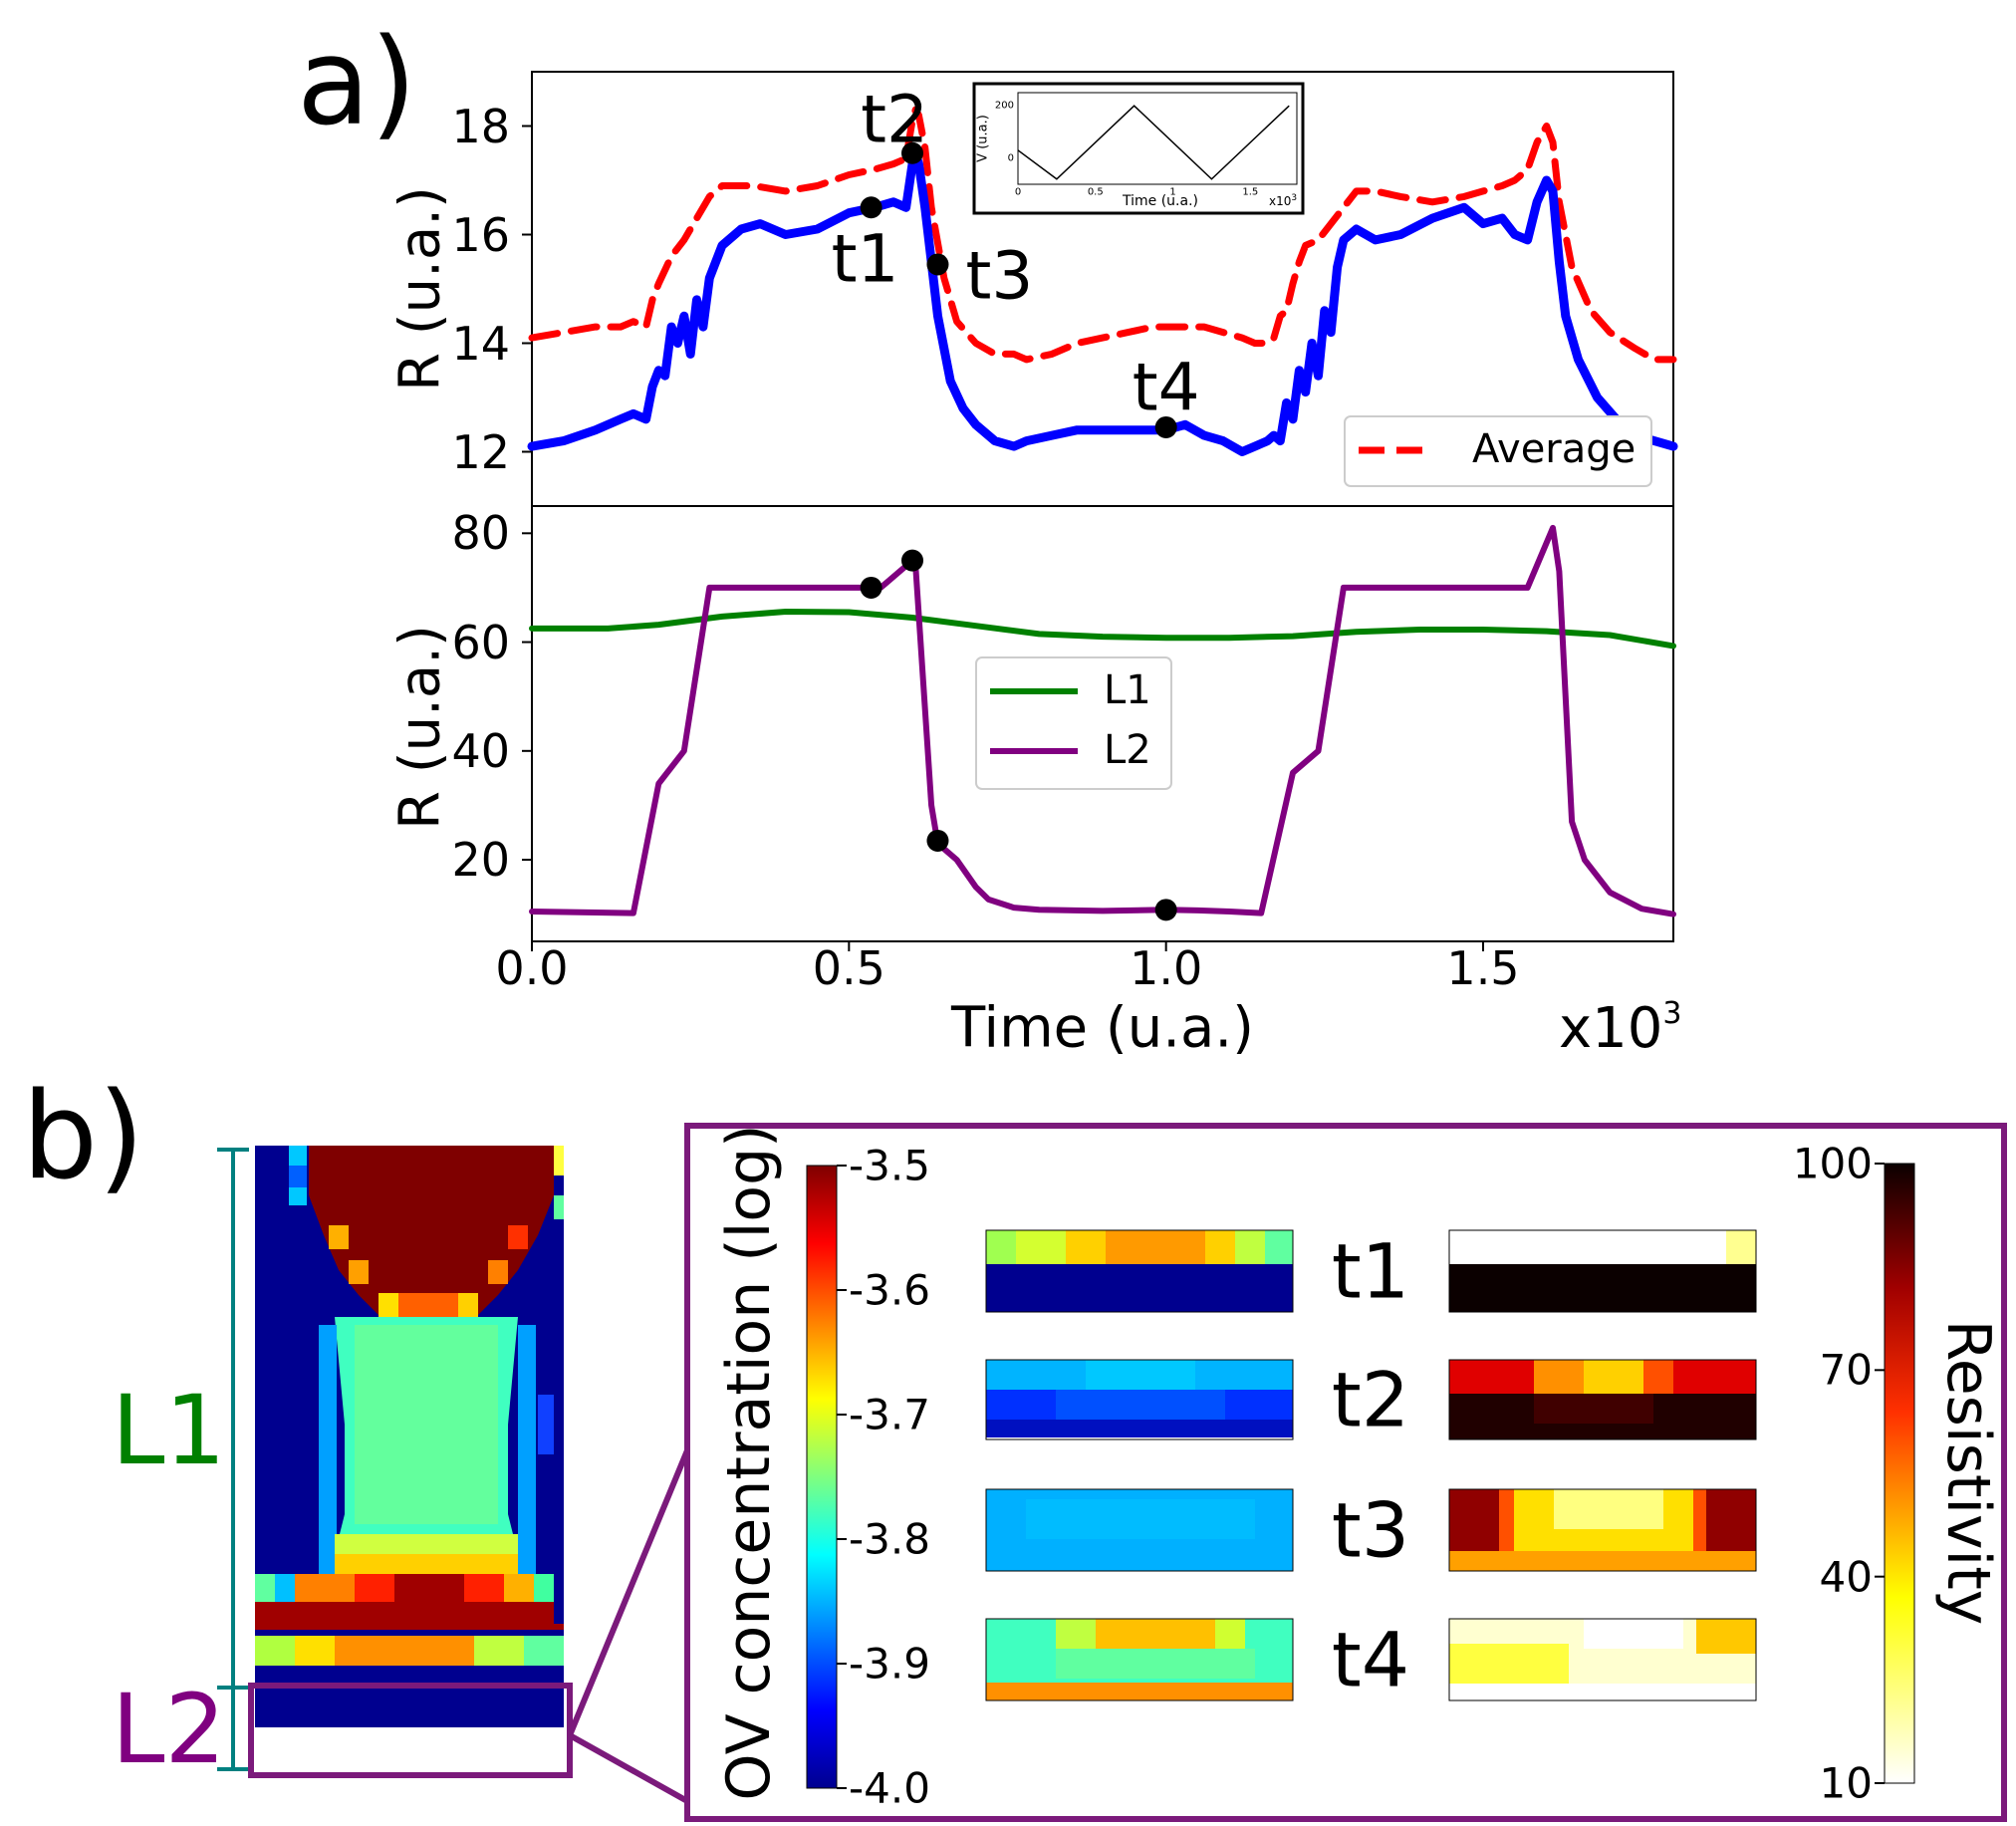 This screenshot has height=1826, width=2016. Describe the element at coordinates (1832, 1163) in the screenshot. I see `res-cbar-tick-label-0: 100` at that location.